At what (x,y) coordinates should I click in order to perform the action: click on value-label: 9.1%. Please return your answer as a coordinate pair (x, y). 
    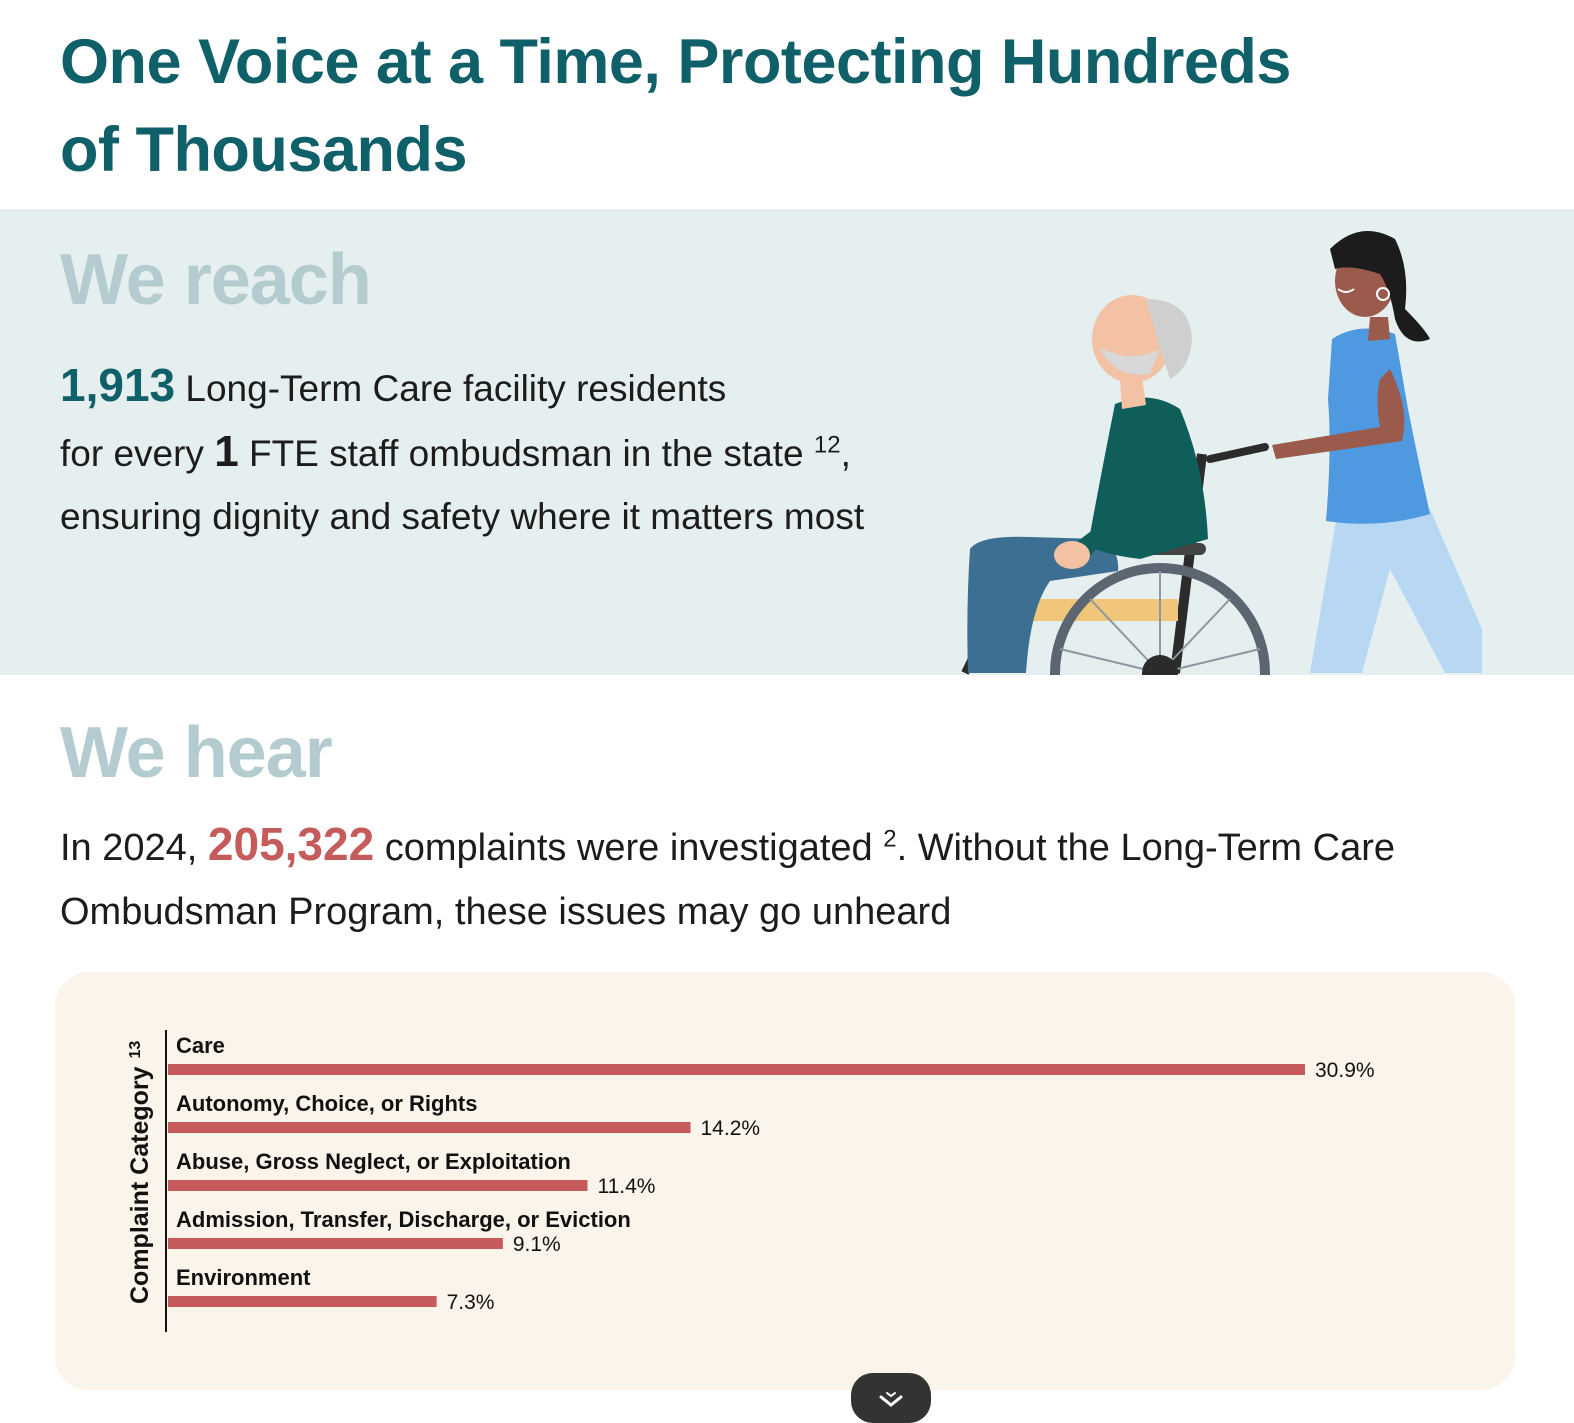
    Looking at the image, I should click on (537, 1244).